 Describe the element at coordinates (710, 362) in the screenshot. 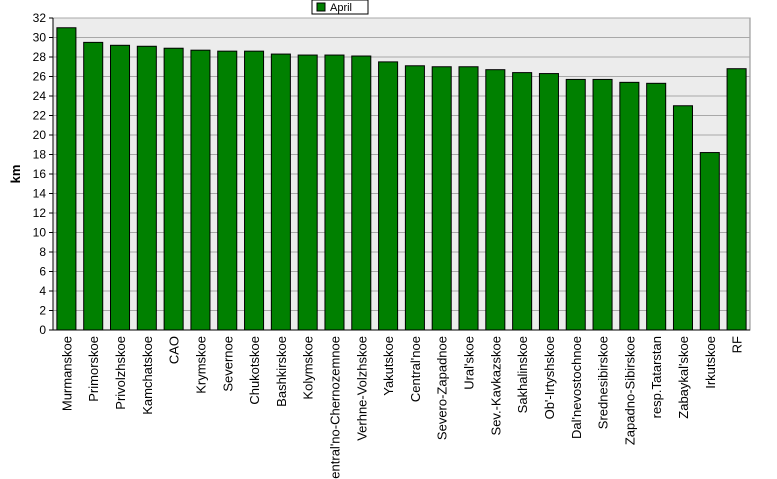

I see `x-tick-label: Irkutskoe` at that location.